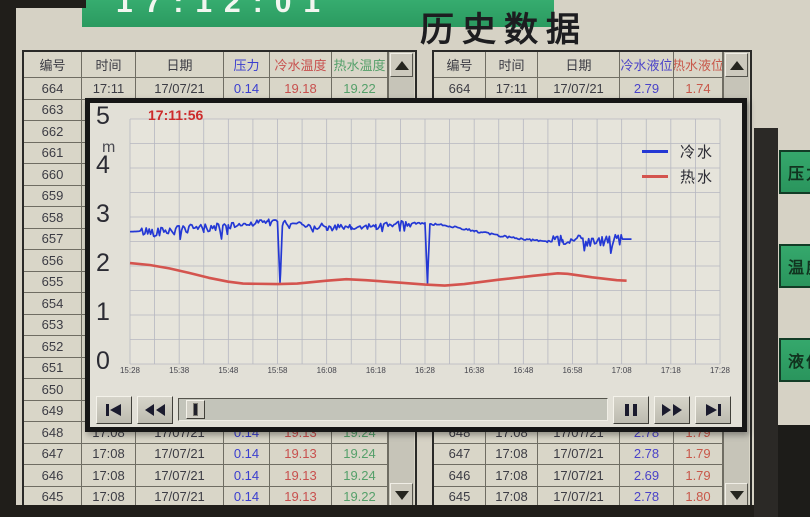  What do you see at coordinates (301, 89) in the screenshot?
I see `table-cell: 19.18` at bounding box center [301, 89].